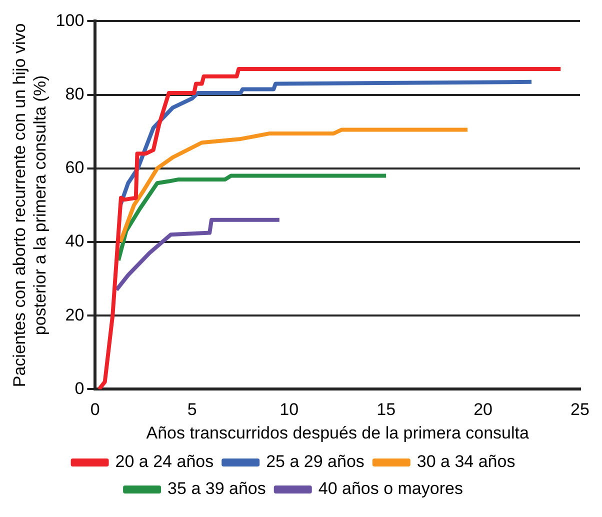 Image resolution: width=602 pixels, height=517 pixels. What do you see at coordinates (70, 20) in the screenshot?
I see `y-tick-label: 100` at bounding box center [70, 20].